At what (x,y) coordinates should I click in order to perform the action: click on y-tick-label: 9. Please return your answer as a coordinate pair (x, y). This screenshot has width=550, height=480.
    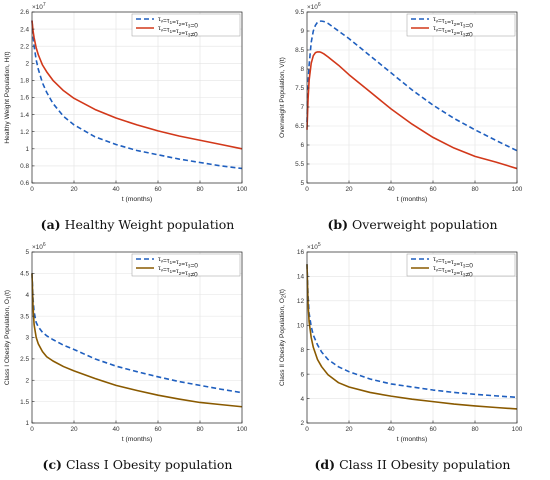
    Looking at the image, I should click on (302, 31).